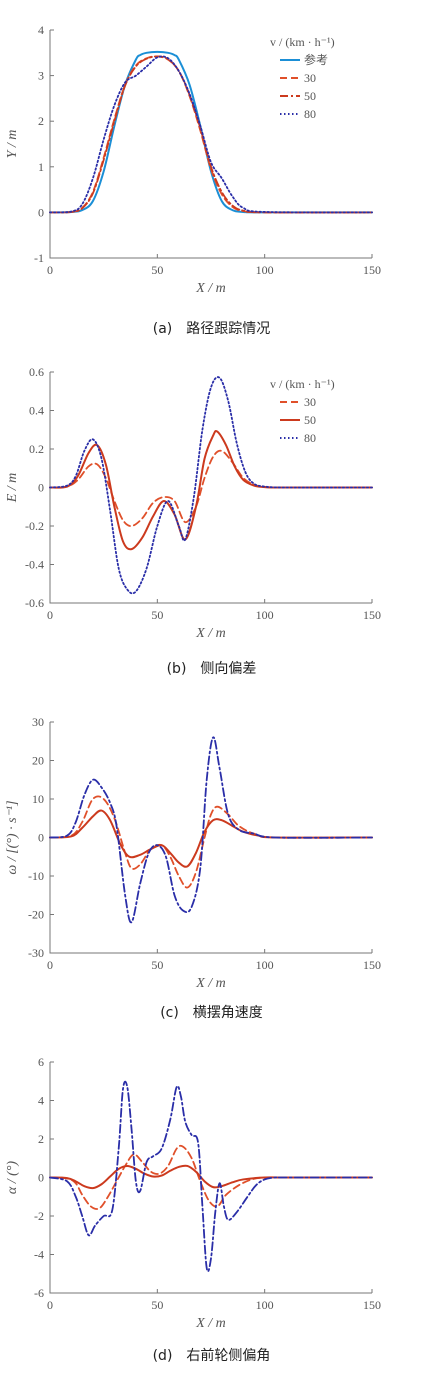 The width and height of the screenshot is (423, 1378). What do you see at coordinates (211, 1013) in the screenshot?
I see `chart-c-caption: (c) 横摆角速度` at bounding box center [211, 1013].